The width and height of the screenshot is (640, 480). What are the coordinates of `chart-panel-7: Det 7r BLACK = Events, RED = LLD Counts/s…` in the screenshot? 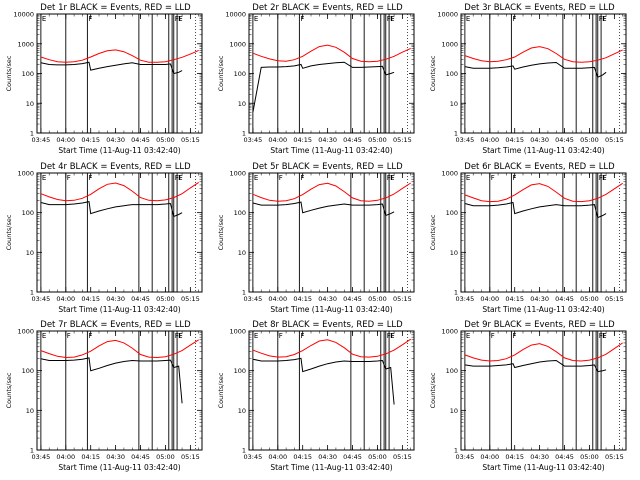 It's located at (104, 396).